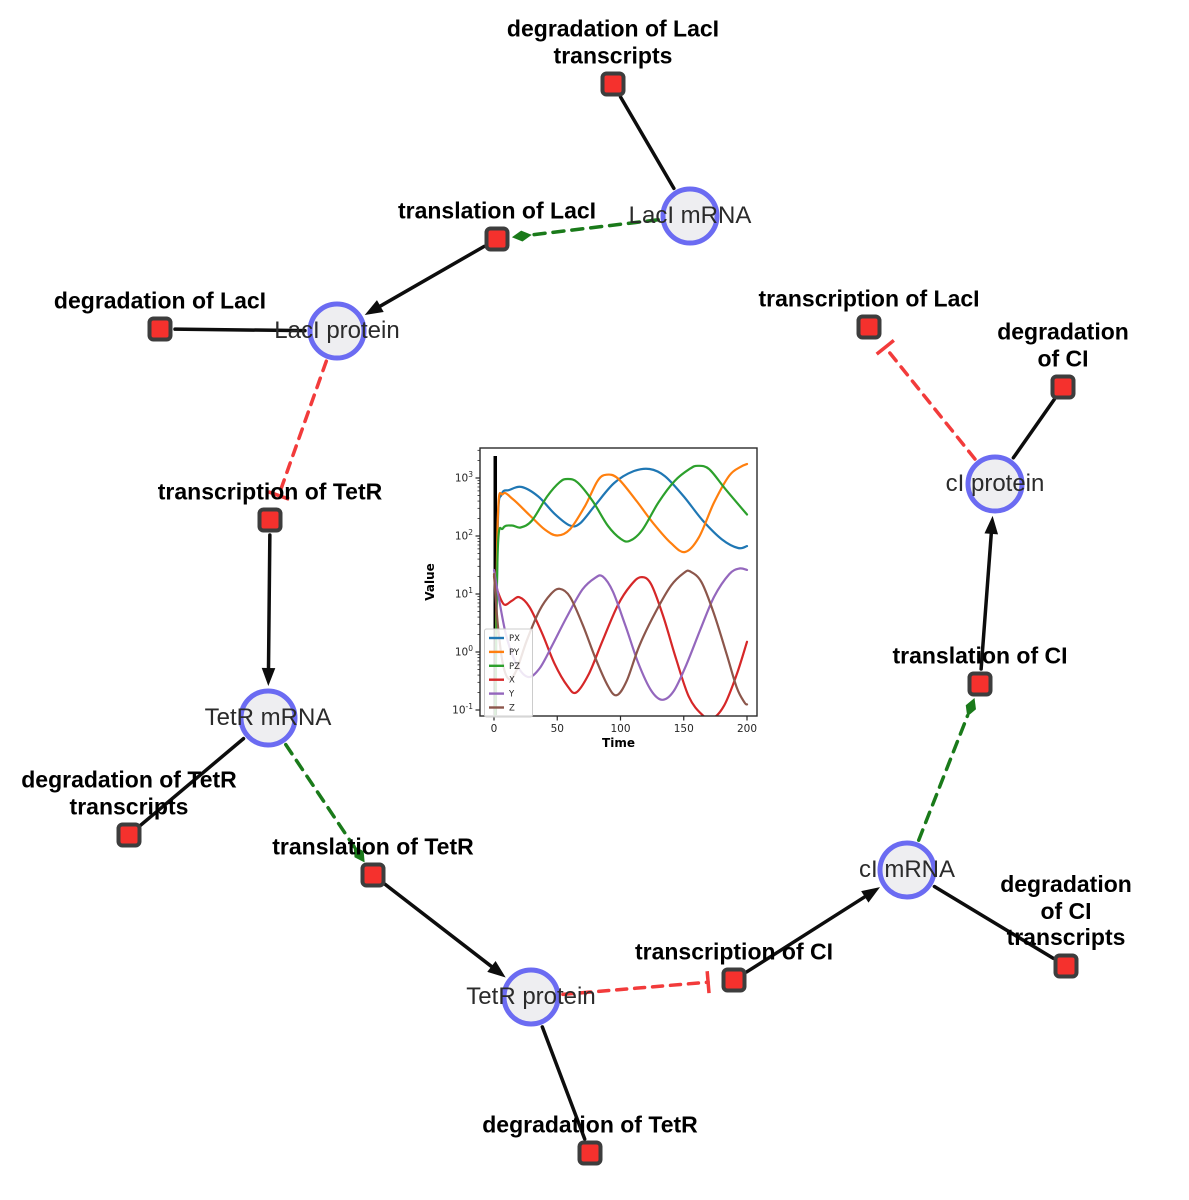 The width and height of the screenshot is (1189, 1200). What do you see at coordinates (613, 42) in the screenshot?
I see `reaction-label-deg-laci-transcripts: degradation of LacI transcripts` at bounding box center [613, 42].